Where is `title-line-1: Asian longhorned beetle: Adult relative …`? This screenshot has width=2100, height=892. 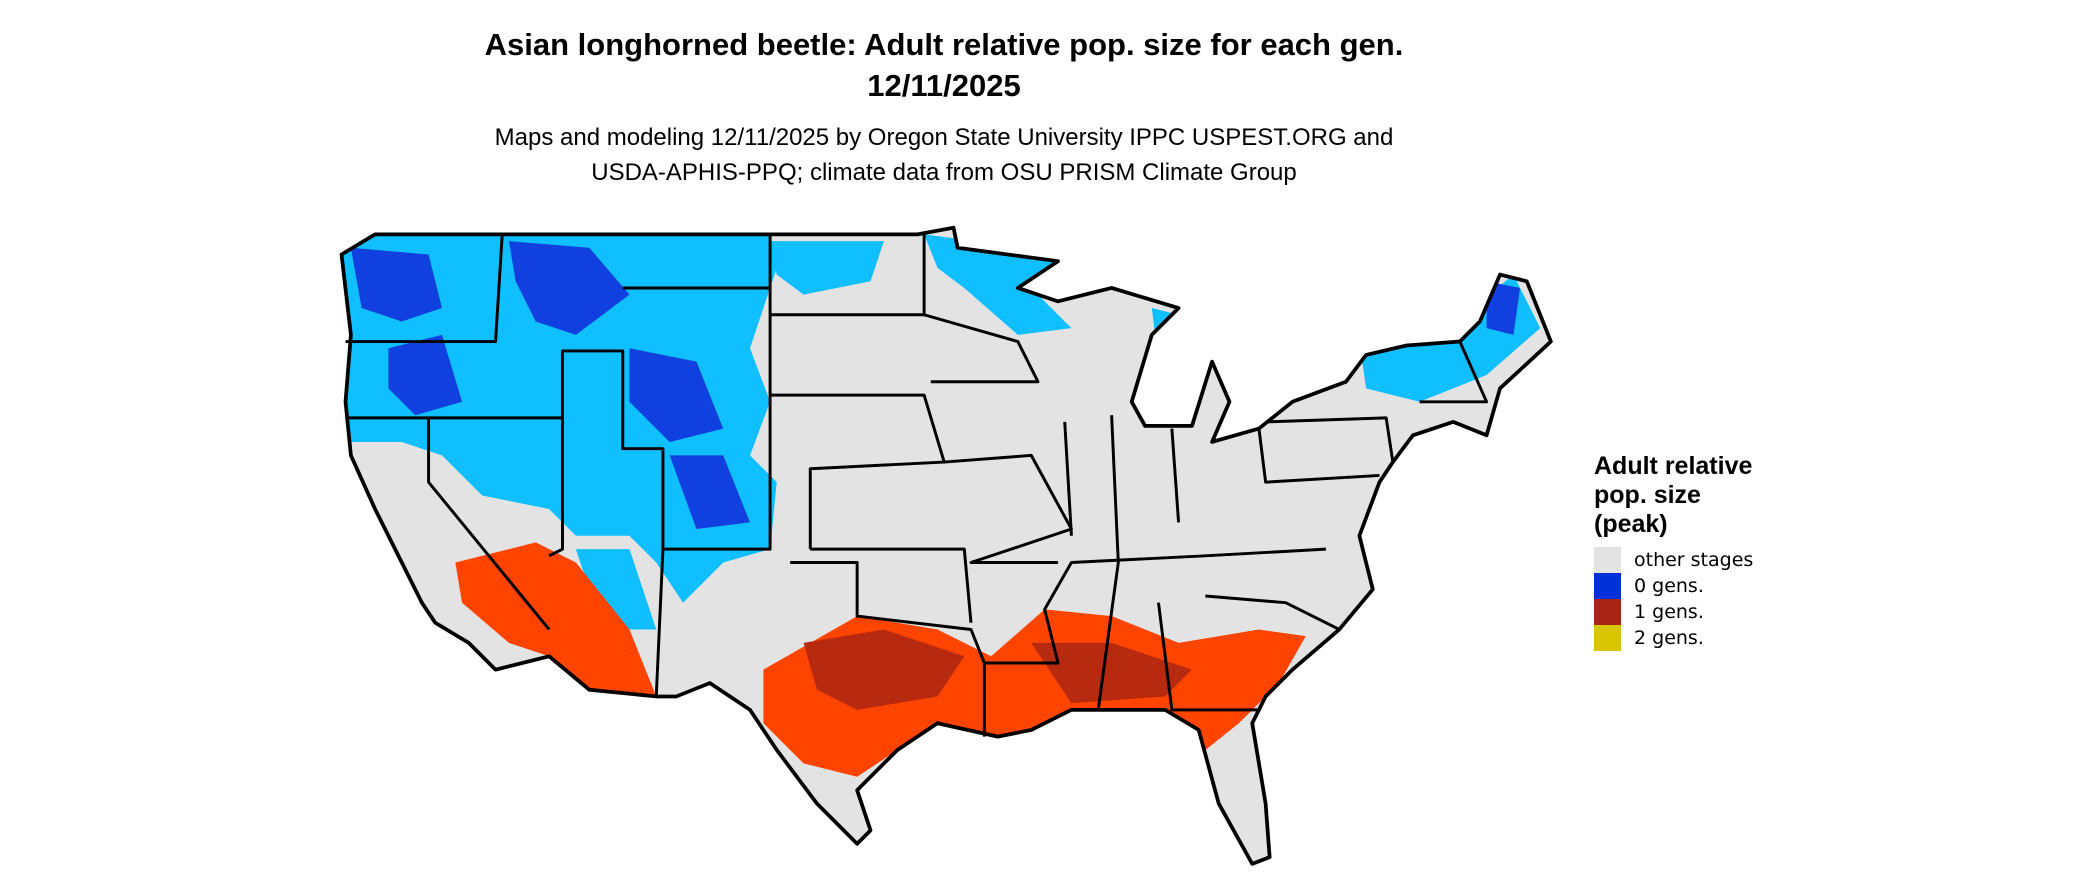
title-line-1: Asian longhorned beetle: Adult relative … is located at coordinates (944, 44).